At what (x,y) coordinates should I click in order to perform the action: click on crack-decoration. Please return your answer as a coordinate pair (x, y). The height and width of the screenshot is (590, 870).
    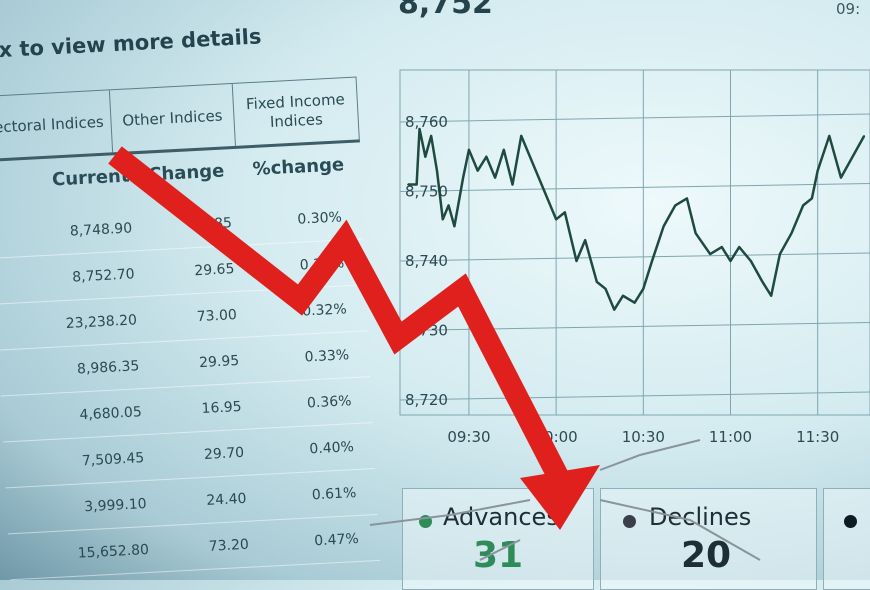
    Looking at the image, I should click on (565, 500).